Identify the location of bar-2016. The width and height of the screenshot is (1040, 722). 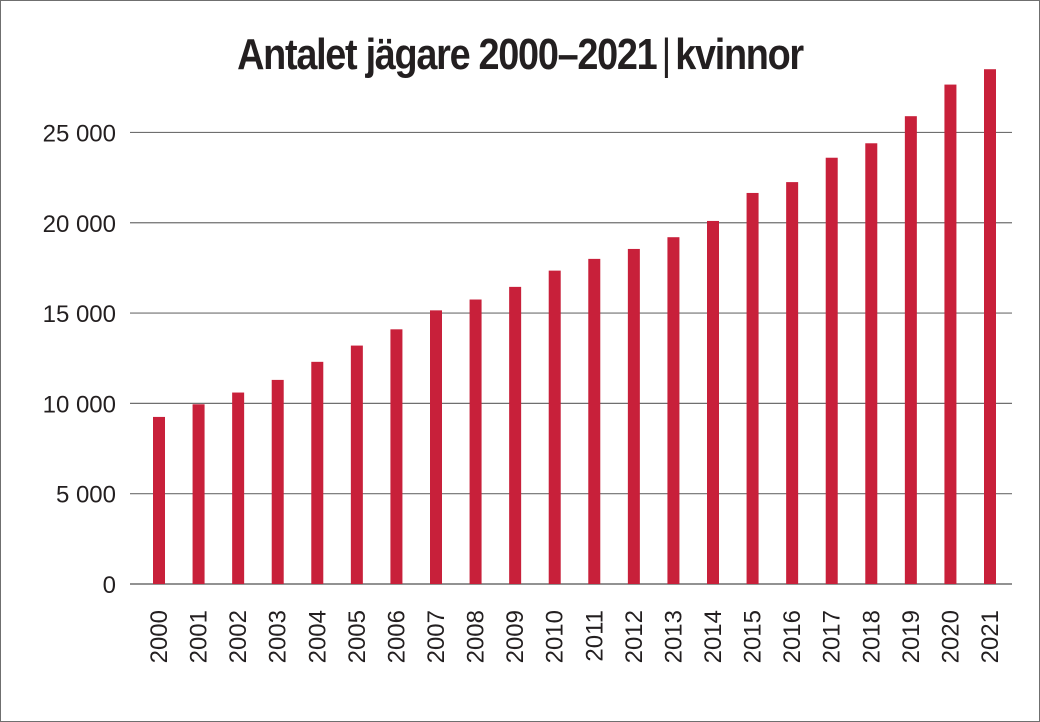
(792, 383).